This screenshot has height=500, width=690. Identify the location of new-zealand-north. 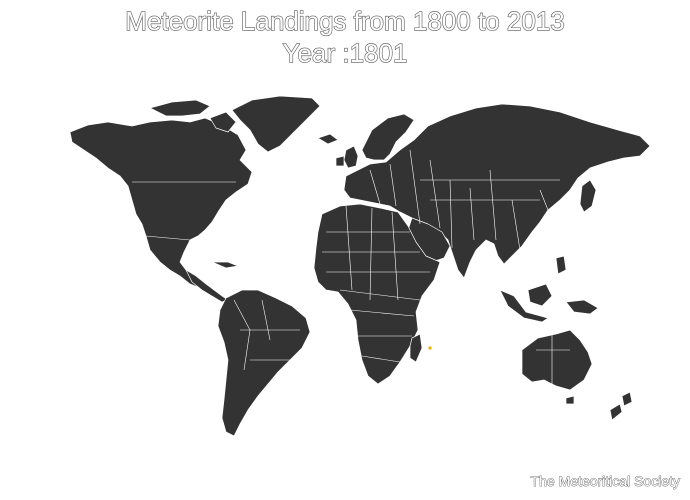
(627, 399).